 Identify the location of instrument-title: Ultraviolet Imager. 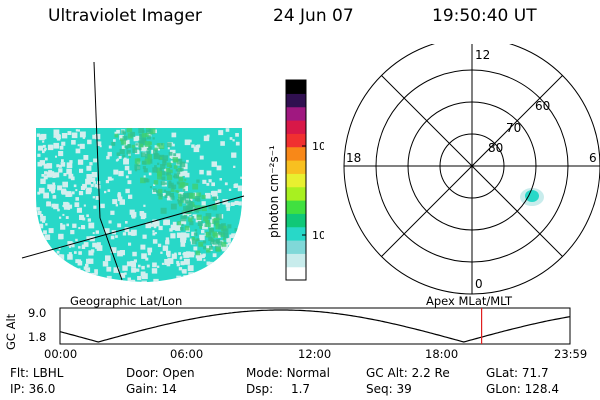
(125, 16).